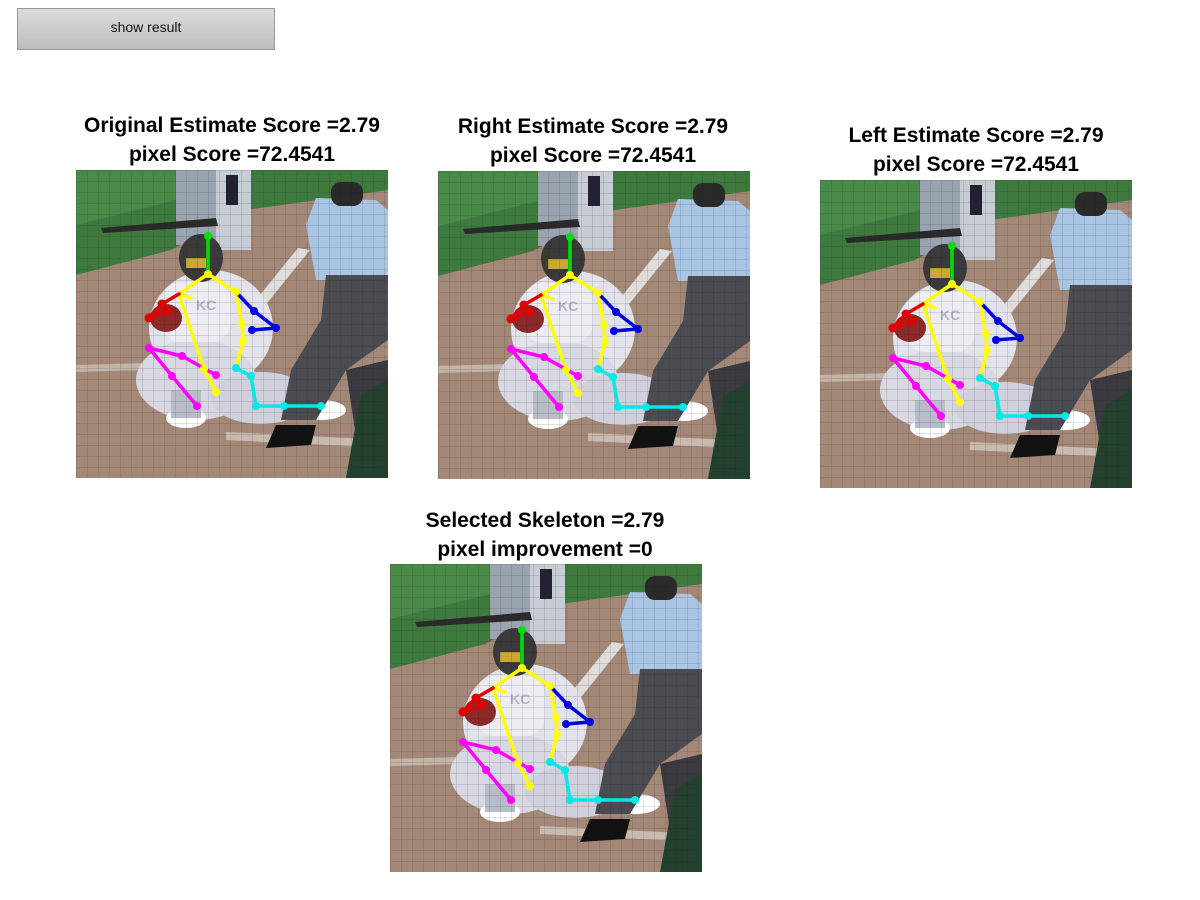 The width and height of the screenshot is (1200, 900). Describe the element at coordinates (232, 154) in the screenshot. I see `original-title-line2: pixel Score =72.4541` at that location.